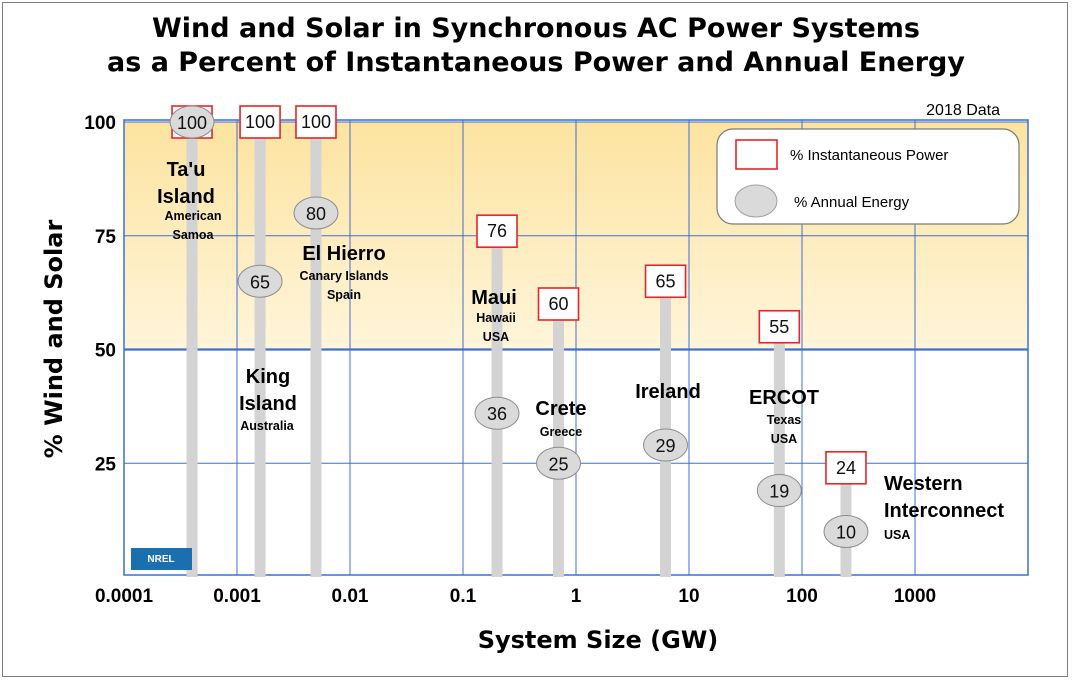 The image size is (1072, 681). I want to click on legend-box, so click(868, 176).